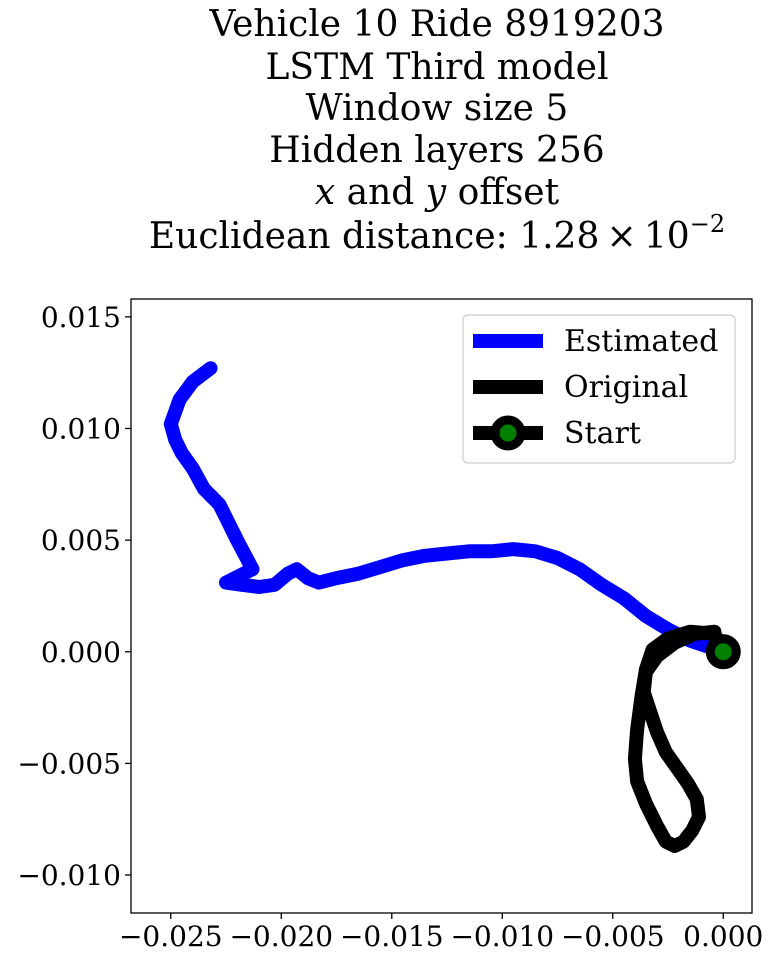 The height and width of the screenshot is (962, 775). Describe the element at coordinates (81, 652) in the screenshot. I see `y-tick-label: 0.000` at that location.